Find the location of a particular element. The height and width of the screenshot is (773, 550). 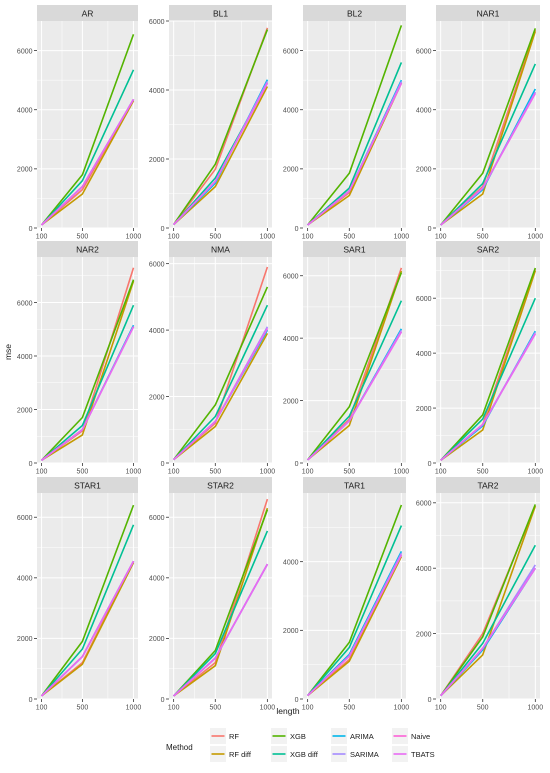

facet-panel-nar1: NAR1 0 2000 4000 6000 100 500 1000 is located at coordinates (479, 123).